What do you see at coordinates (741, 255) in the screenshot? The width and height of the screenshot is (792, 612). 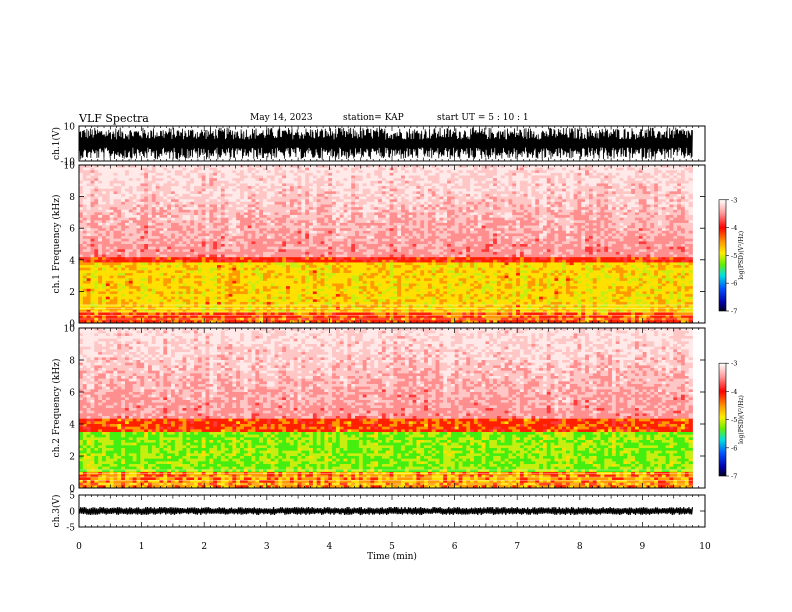 I see `ch1-spectrogram-colorbar-label: log(PSD)(V²/Hz)` at bounding box center [741, 255].